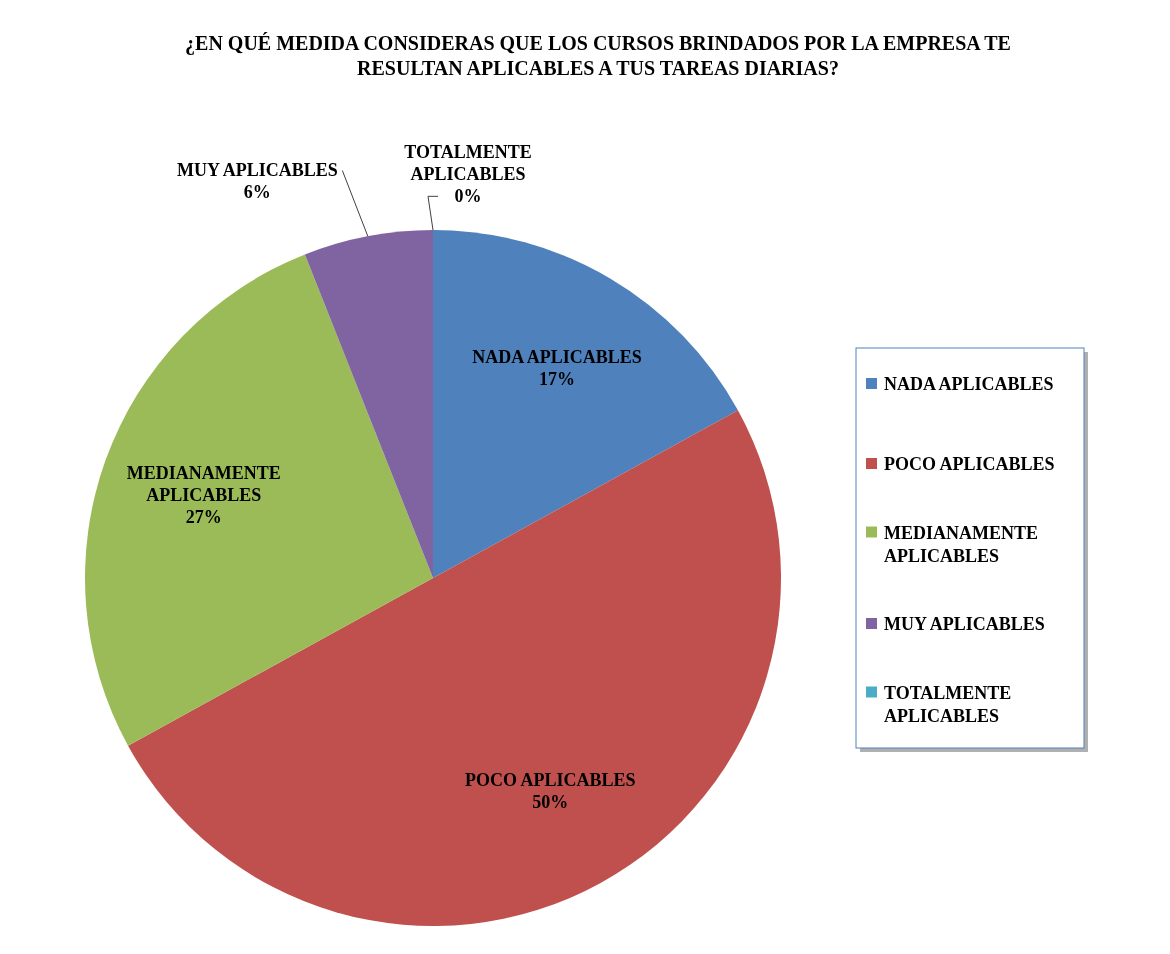  Describe the element at coordinates (961, 544) in the screenshot. I see `legend-label: MEDIANAMENTE APLICABLES` at that location.